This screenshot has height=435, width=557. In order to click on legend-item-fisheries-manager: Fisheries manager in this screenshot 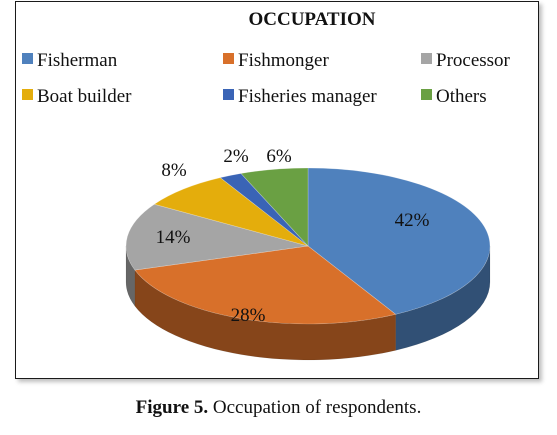, I will do `click(300, 96)`.